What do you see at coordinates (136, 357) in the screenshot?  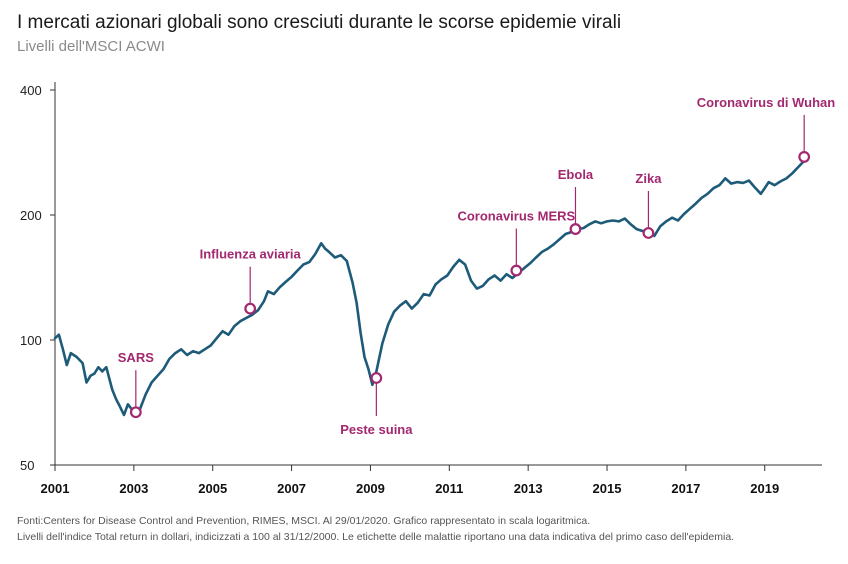 I see `annotation-label: SARS` at bounding box center [136, 357].